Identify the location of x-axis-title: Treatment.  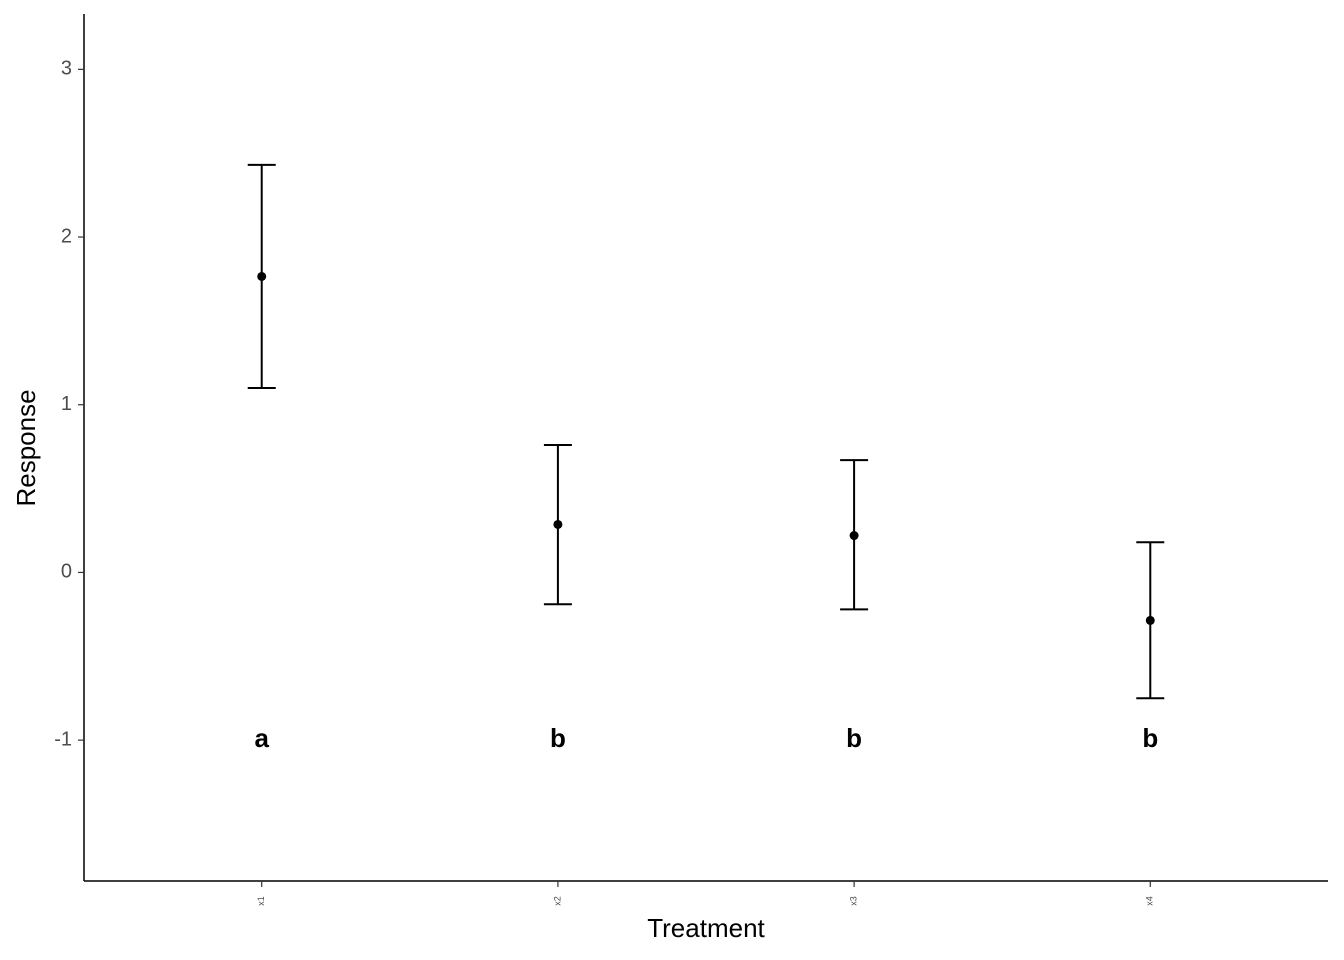
(706, 928).